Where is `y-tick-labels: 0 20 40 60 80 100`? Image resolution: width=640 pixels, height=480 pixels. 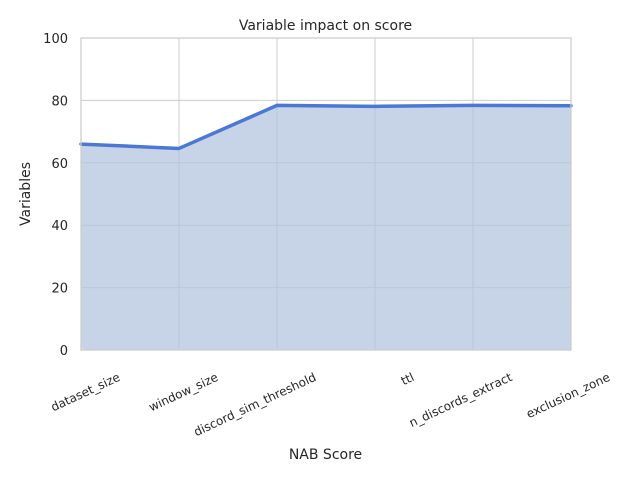
y-tick-labels: 0 20 40 60 80 100 is located at coordinates (55, 195).